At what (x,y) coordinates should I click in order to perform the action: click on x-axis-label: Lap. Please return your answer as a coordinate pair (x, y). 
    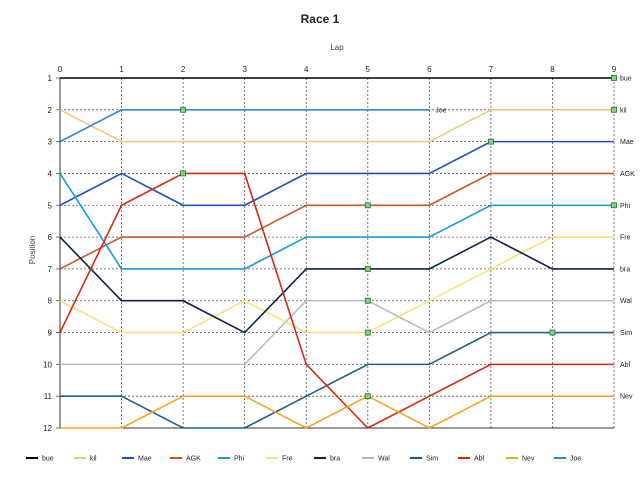
    Looking at the image, I should click on (337, 47).